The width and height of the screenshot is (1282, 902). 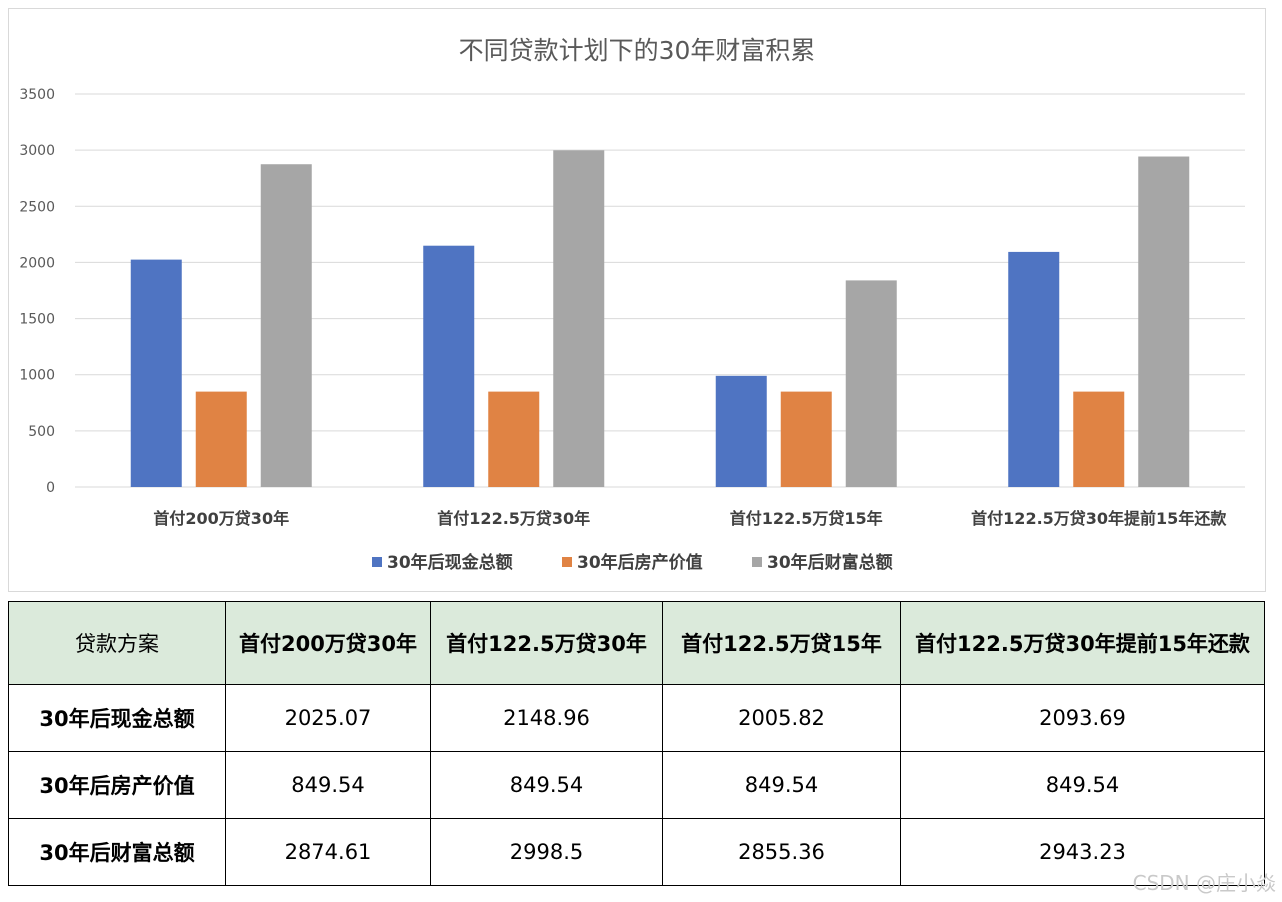 I want to click on table-header-cell: 首付122.5万贷15年, so click(x=781, y=643).